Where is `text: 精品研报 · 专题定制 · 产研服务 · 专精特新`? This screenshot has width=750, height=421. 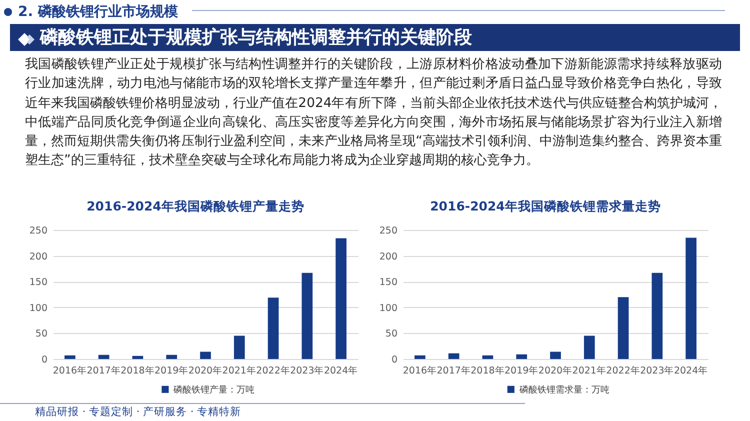
text: 精品研报 · 专题定制 · 产研服务 · 专精特新 is located at coordinates (138, 412).